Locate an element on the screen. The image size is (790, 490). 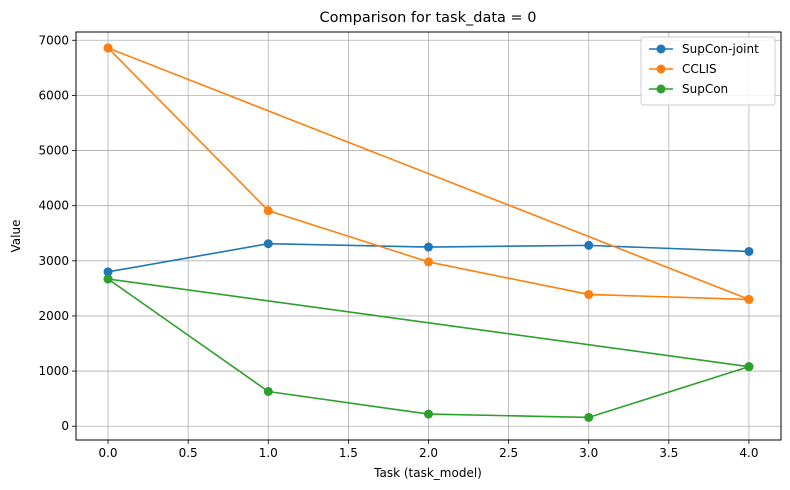
legend-label: CCLIS is located at coordinates (699, 69).